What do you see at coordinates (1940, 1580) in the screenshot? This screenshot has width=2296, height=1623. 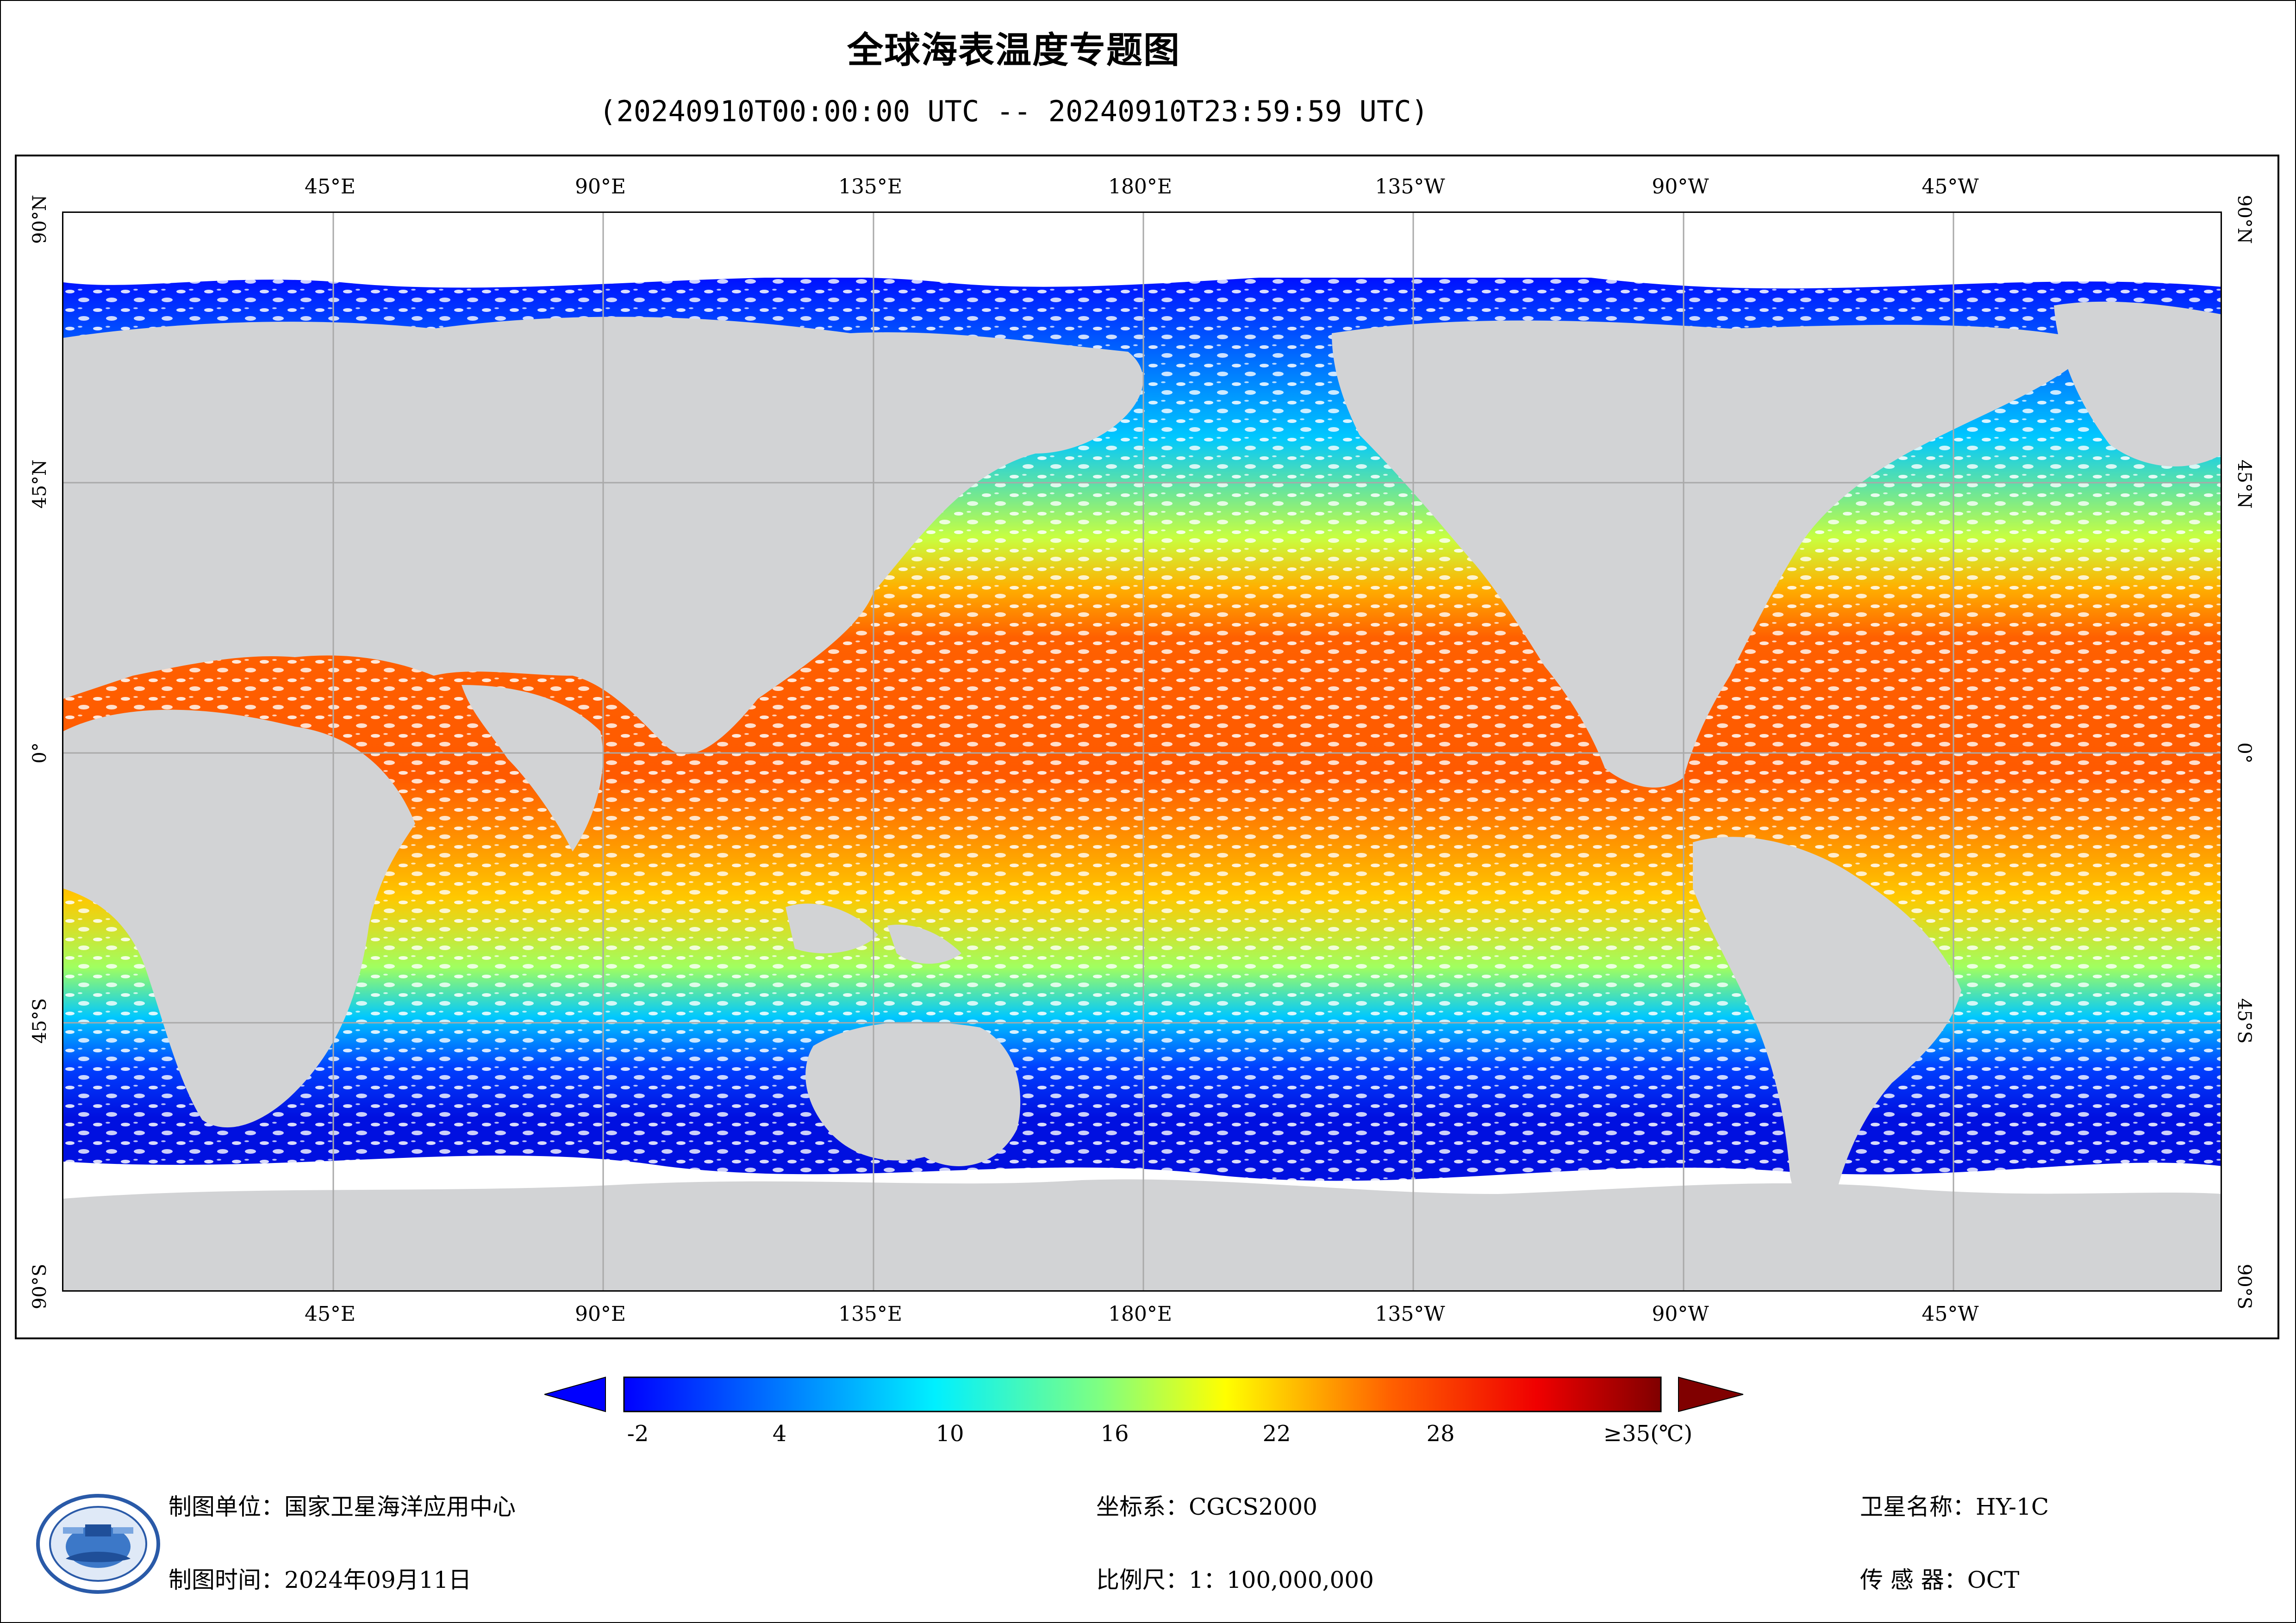 I see `footer-sensor: 传 感 器：OCT` at bounding box center [1940, 1580].